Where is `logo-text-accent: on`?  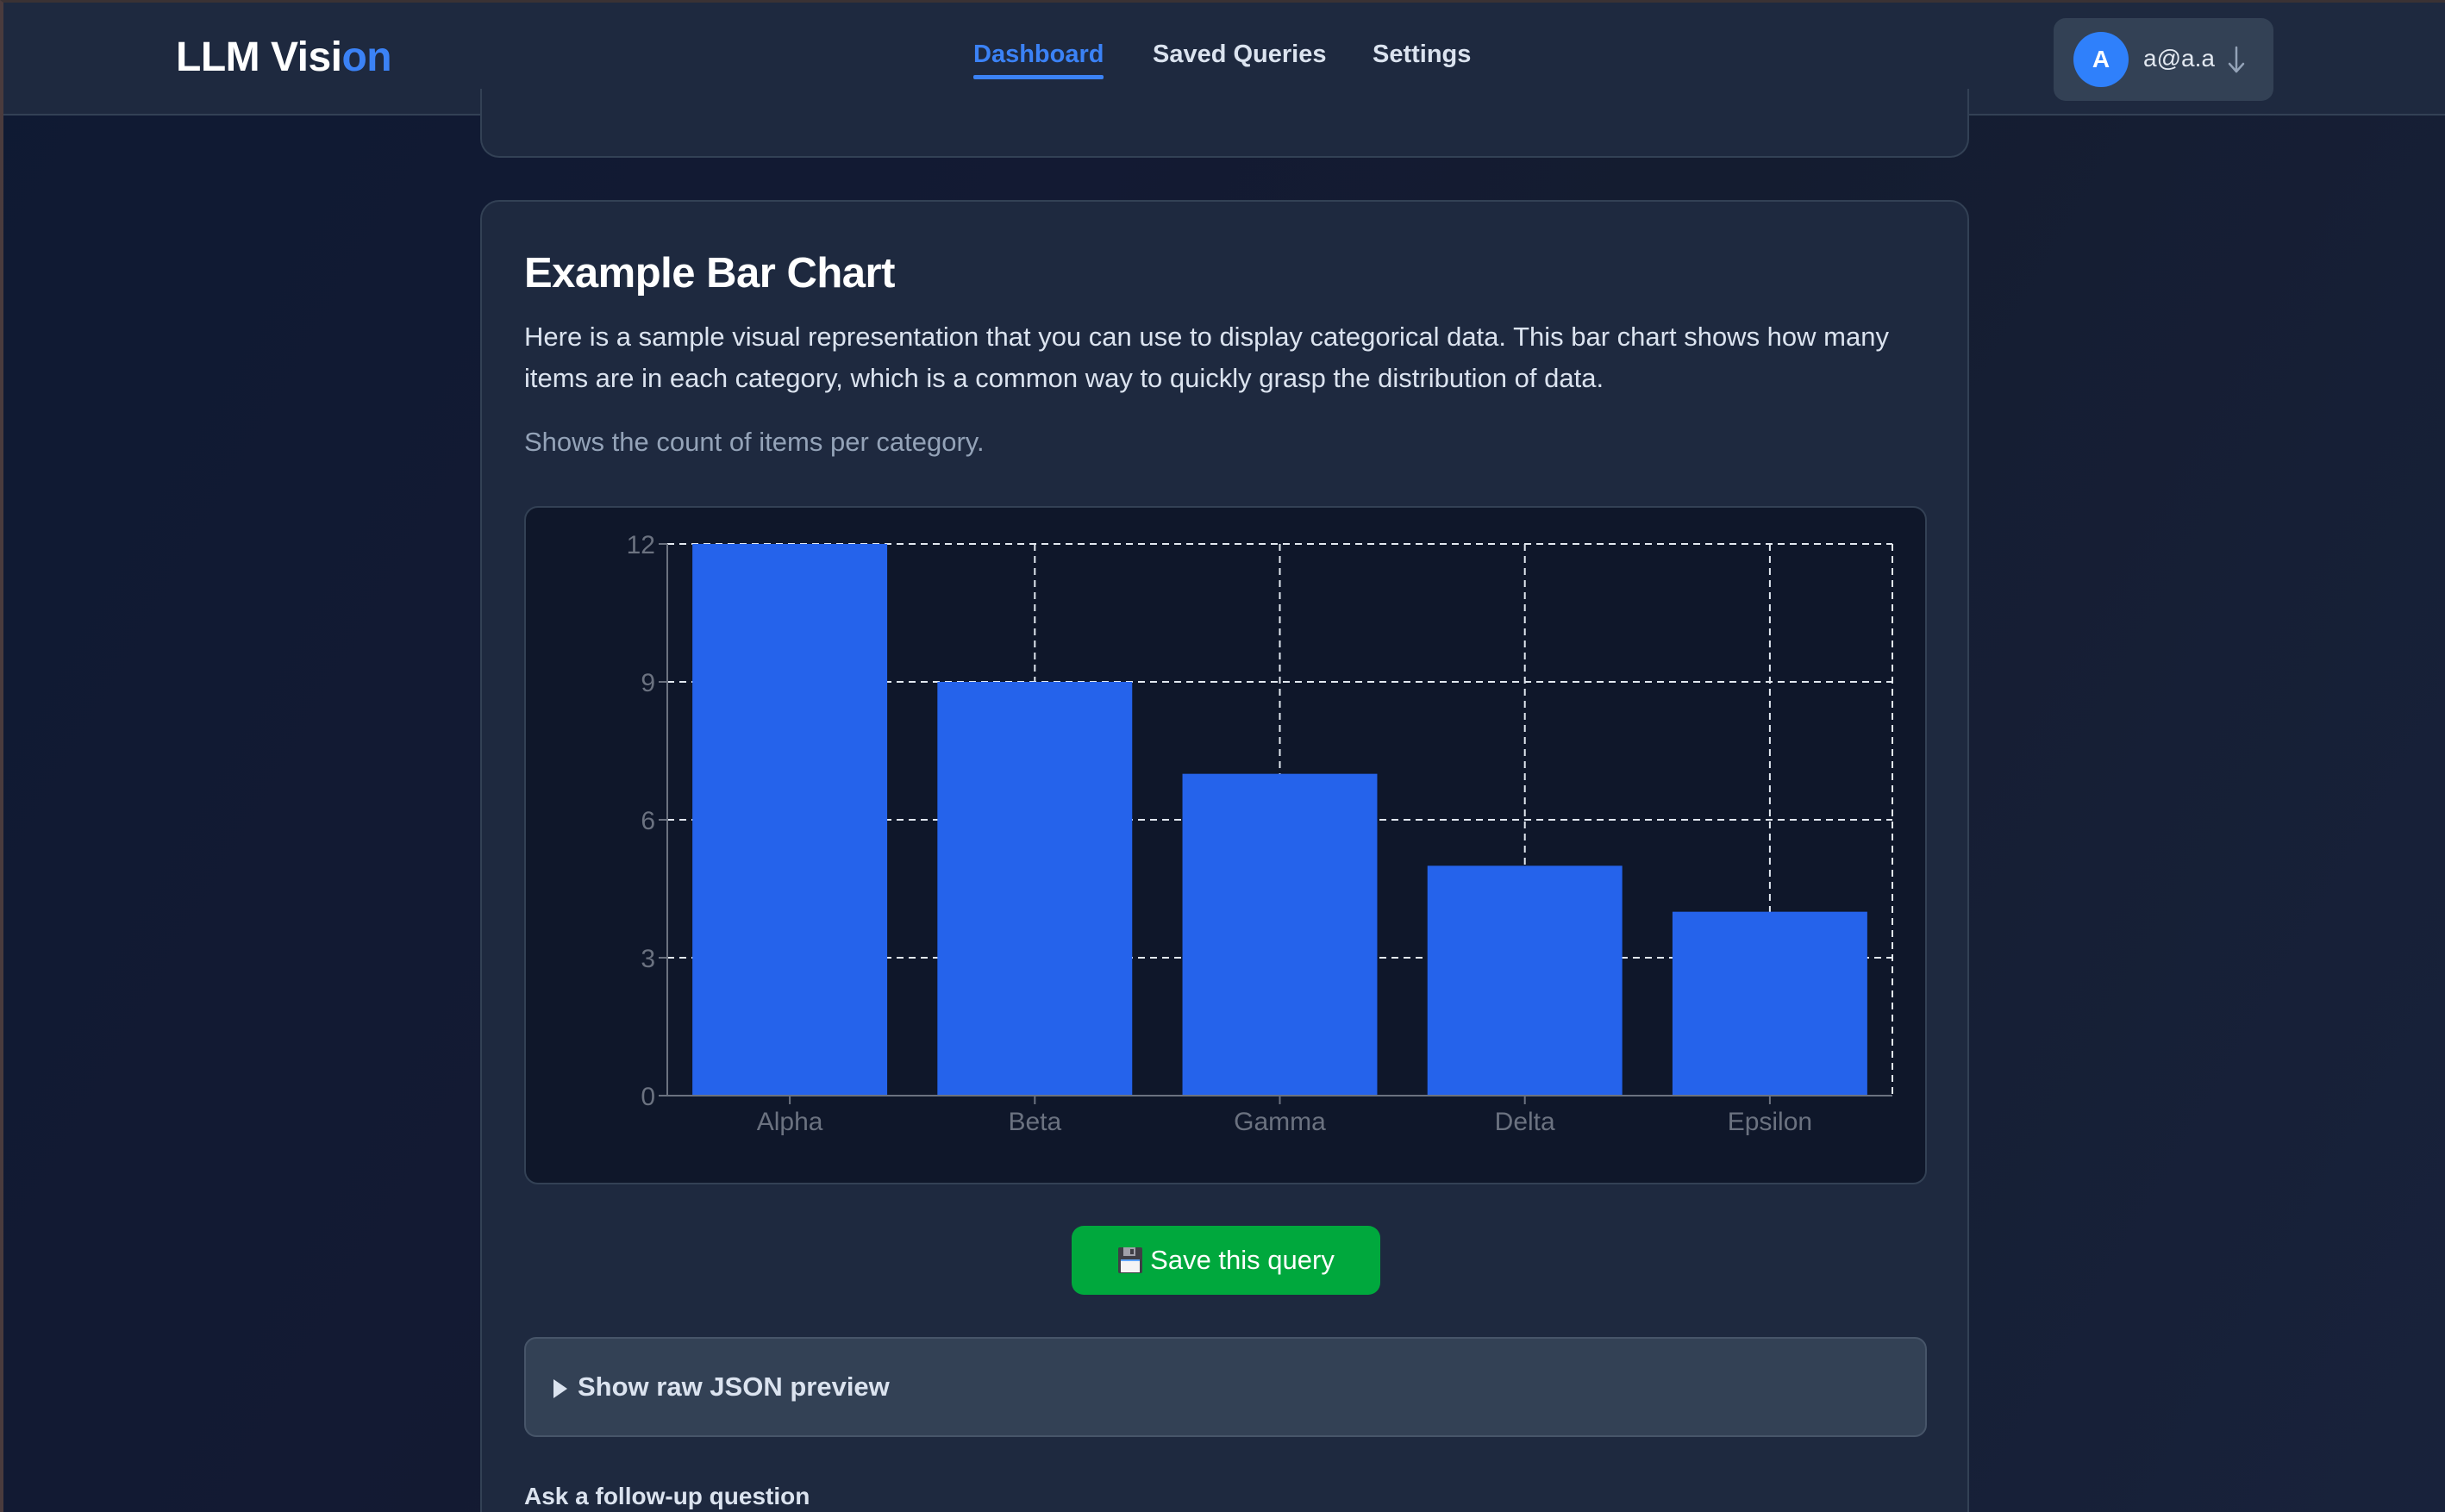 logo-text-accent: on is located at coordinates (366, 57).